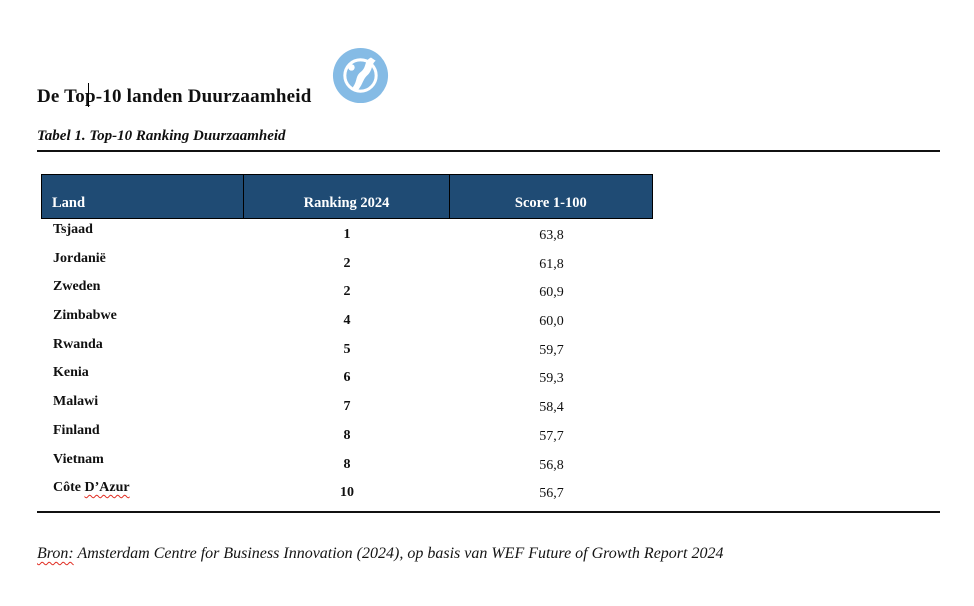  I want to click on cell-land: Côte D’Azur, so click(91, 488).